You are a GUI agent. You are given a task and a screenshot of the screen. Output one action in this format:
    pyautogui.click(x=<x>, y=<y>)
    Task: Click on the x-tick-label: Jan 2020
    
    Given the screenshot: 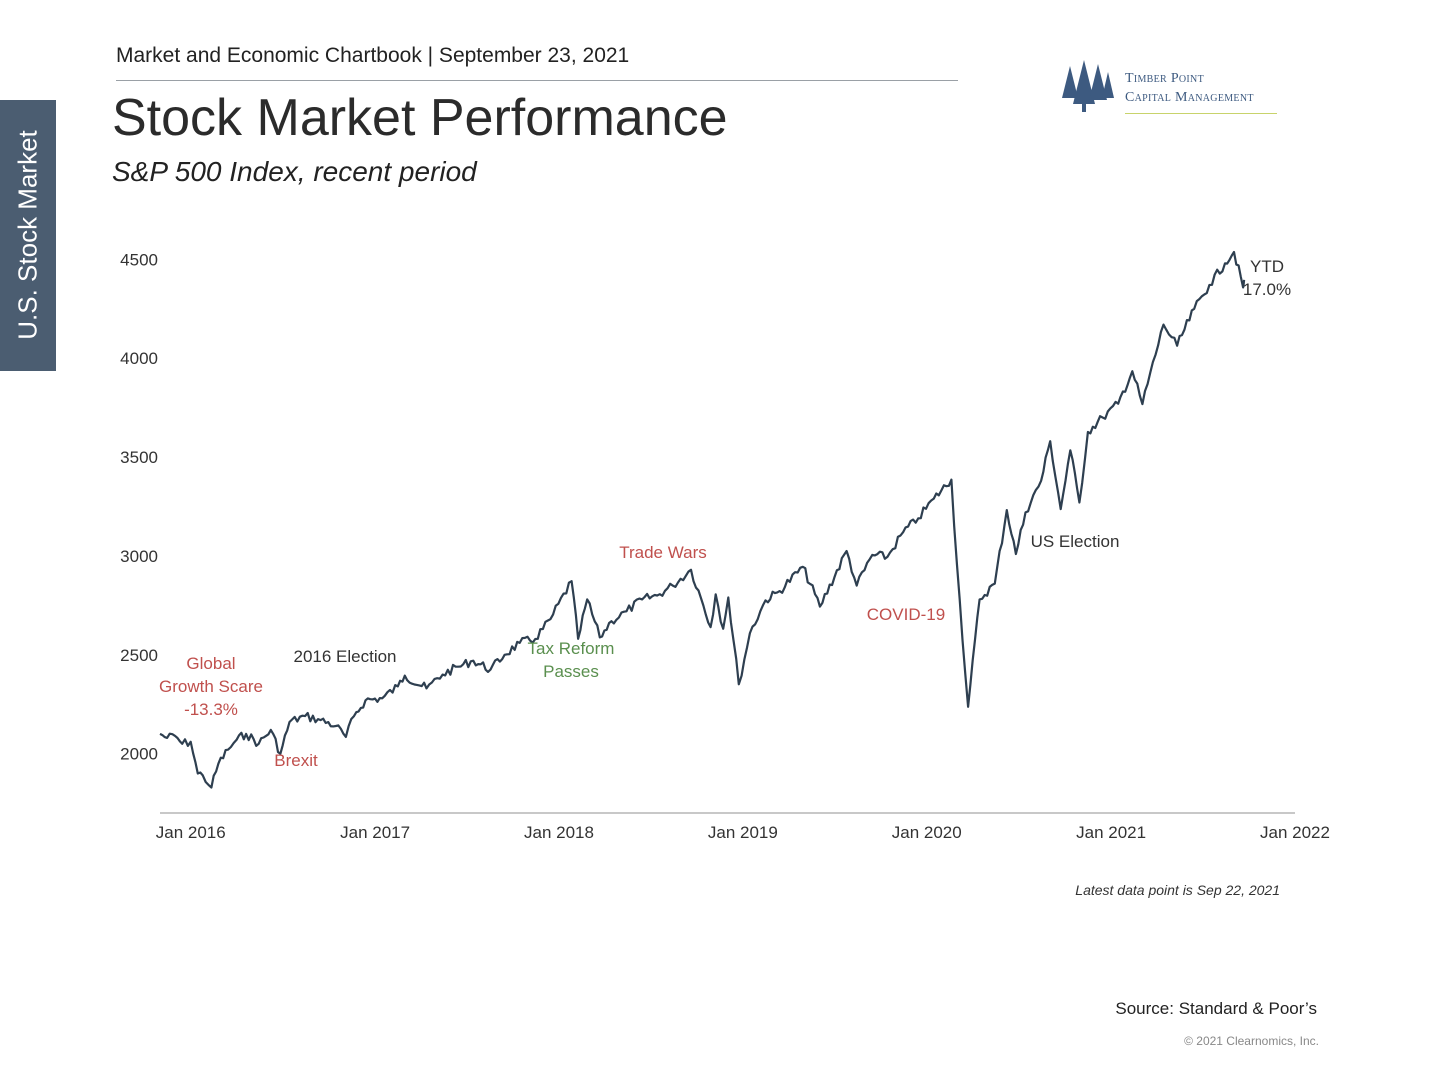 What is the action you would take?
    pyautogui.click(x=927, y=832)
    